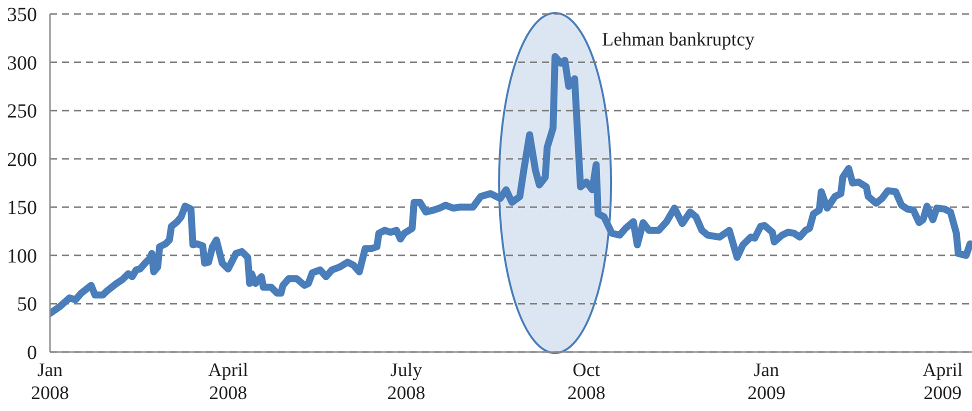 This screenshot has height=411, width=972. Describe the element at coordinates (942, 382) in the screenshot. I see `x-tick-label: April 2009` at that location.